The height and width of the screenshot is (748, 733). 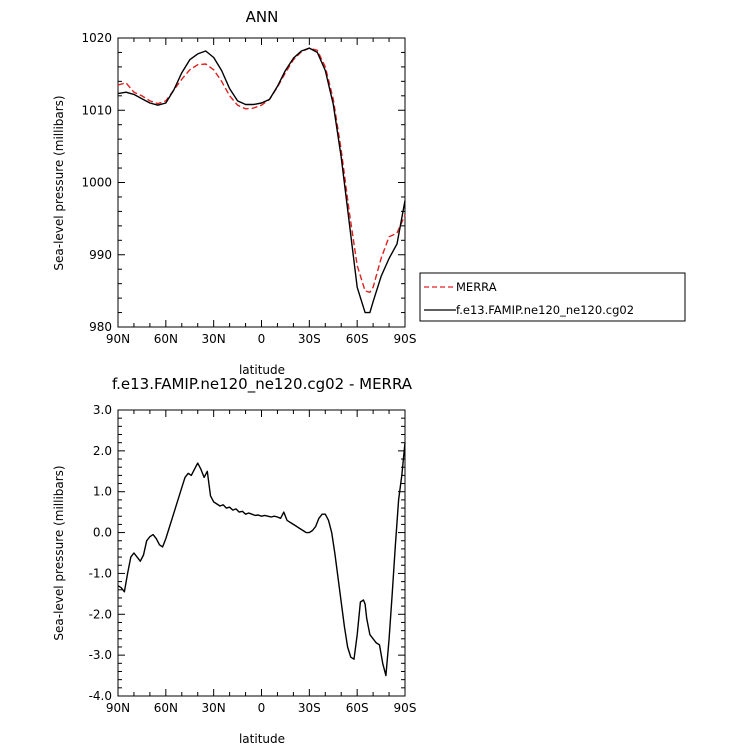 I want to click on top-x-tick-label: 0, so click(x=262, y=339).